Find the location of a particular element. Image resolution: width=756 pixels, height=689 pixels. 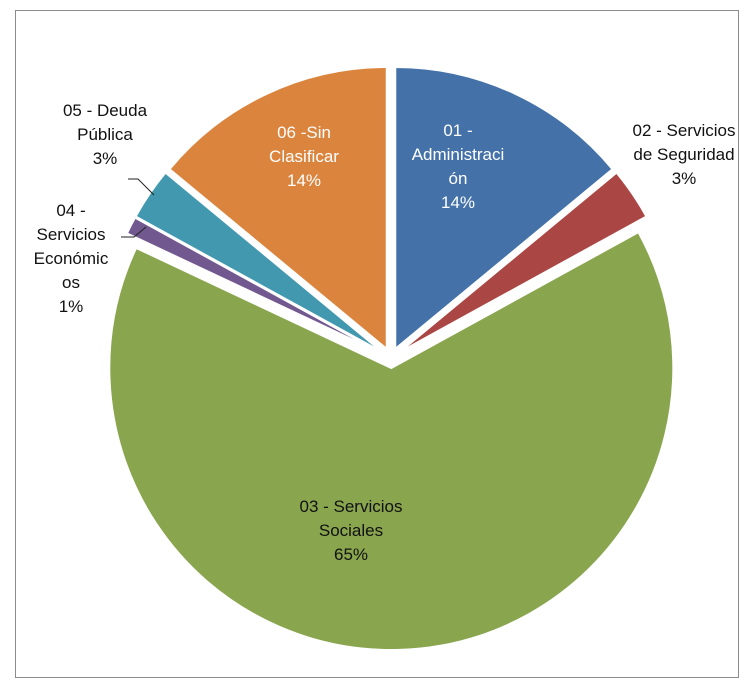

slice-sin-clasificar is located at coordinates (278, 208).